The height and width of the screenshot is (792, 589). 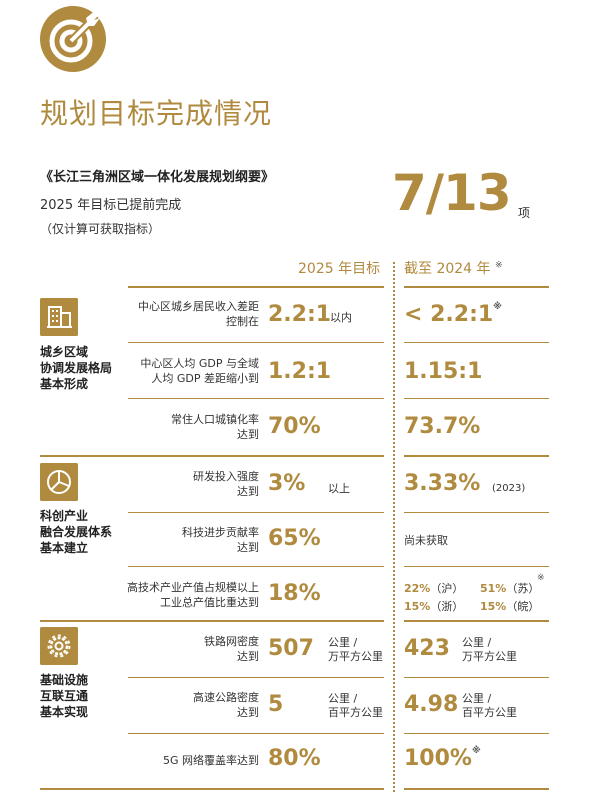 What do you see at coordinates (355, 706) in the screenshot?
I see `target-unit: 公里 / 百平方公里` at bounding box center [355, 706].